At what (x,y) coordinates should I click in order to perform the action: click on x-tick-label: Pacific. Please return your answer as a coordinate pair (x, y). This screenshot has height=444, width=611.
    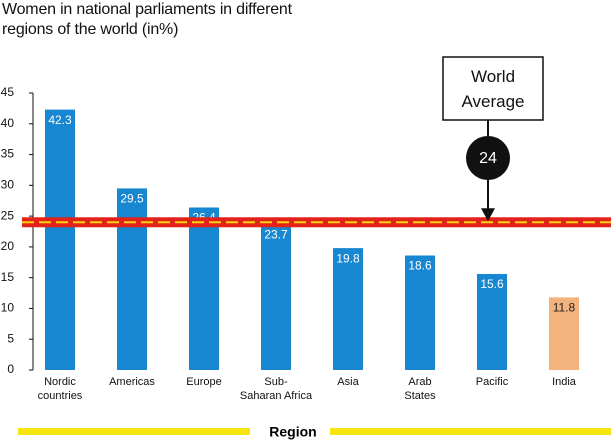
    Looking at the image, I should click on (492, 382).